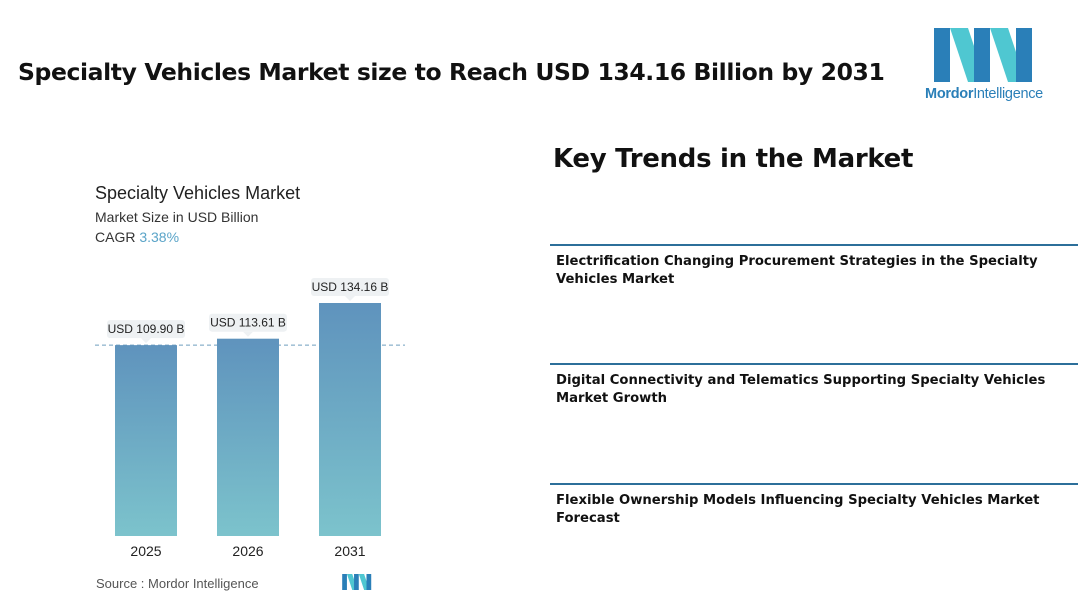 The width and height of the screenshot is (1080, 604). Describe the element at coordinates (146, 440) in the screenshot. I see `bar-2025` at that location.